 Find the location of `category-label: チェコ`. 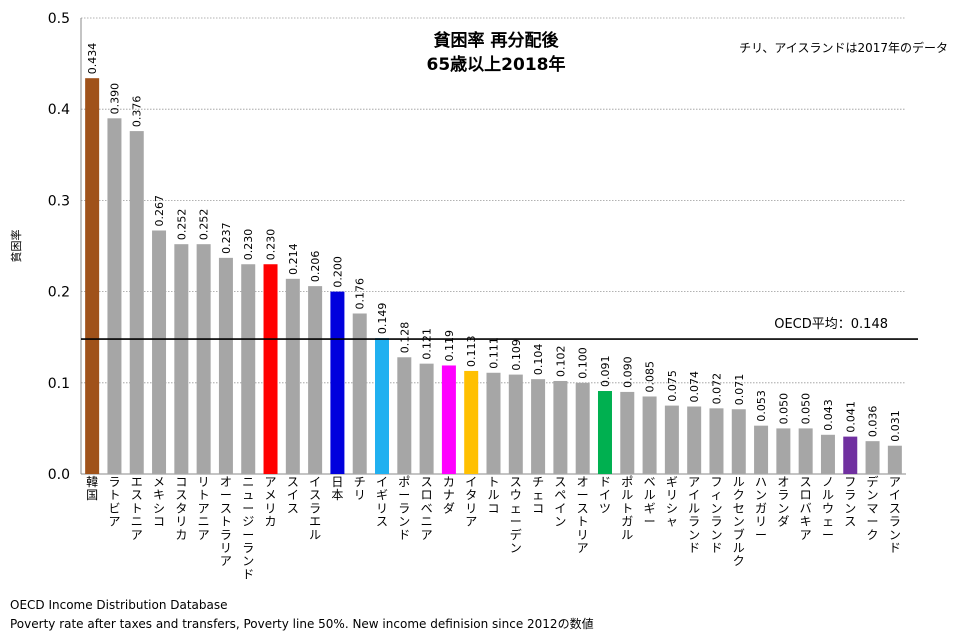

category-label: チェコ is located at coordinates (538, 495).